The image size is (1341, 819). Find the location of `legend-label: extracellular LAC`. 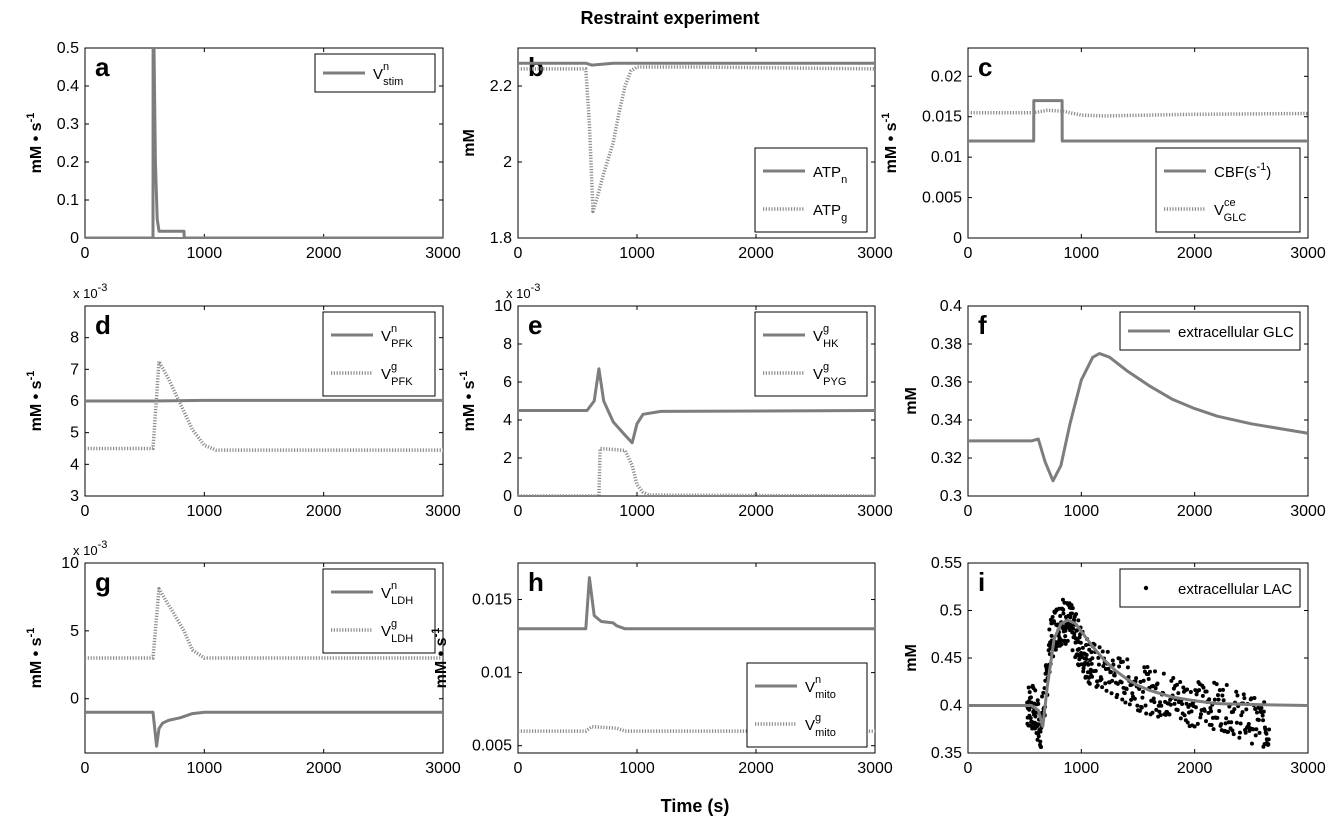

legend-label: extracellular LAC is located at coordinates (1235, 589).